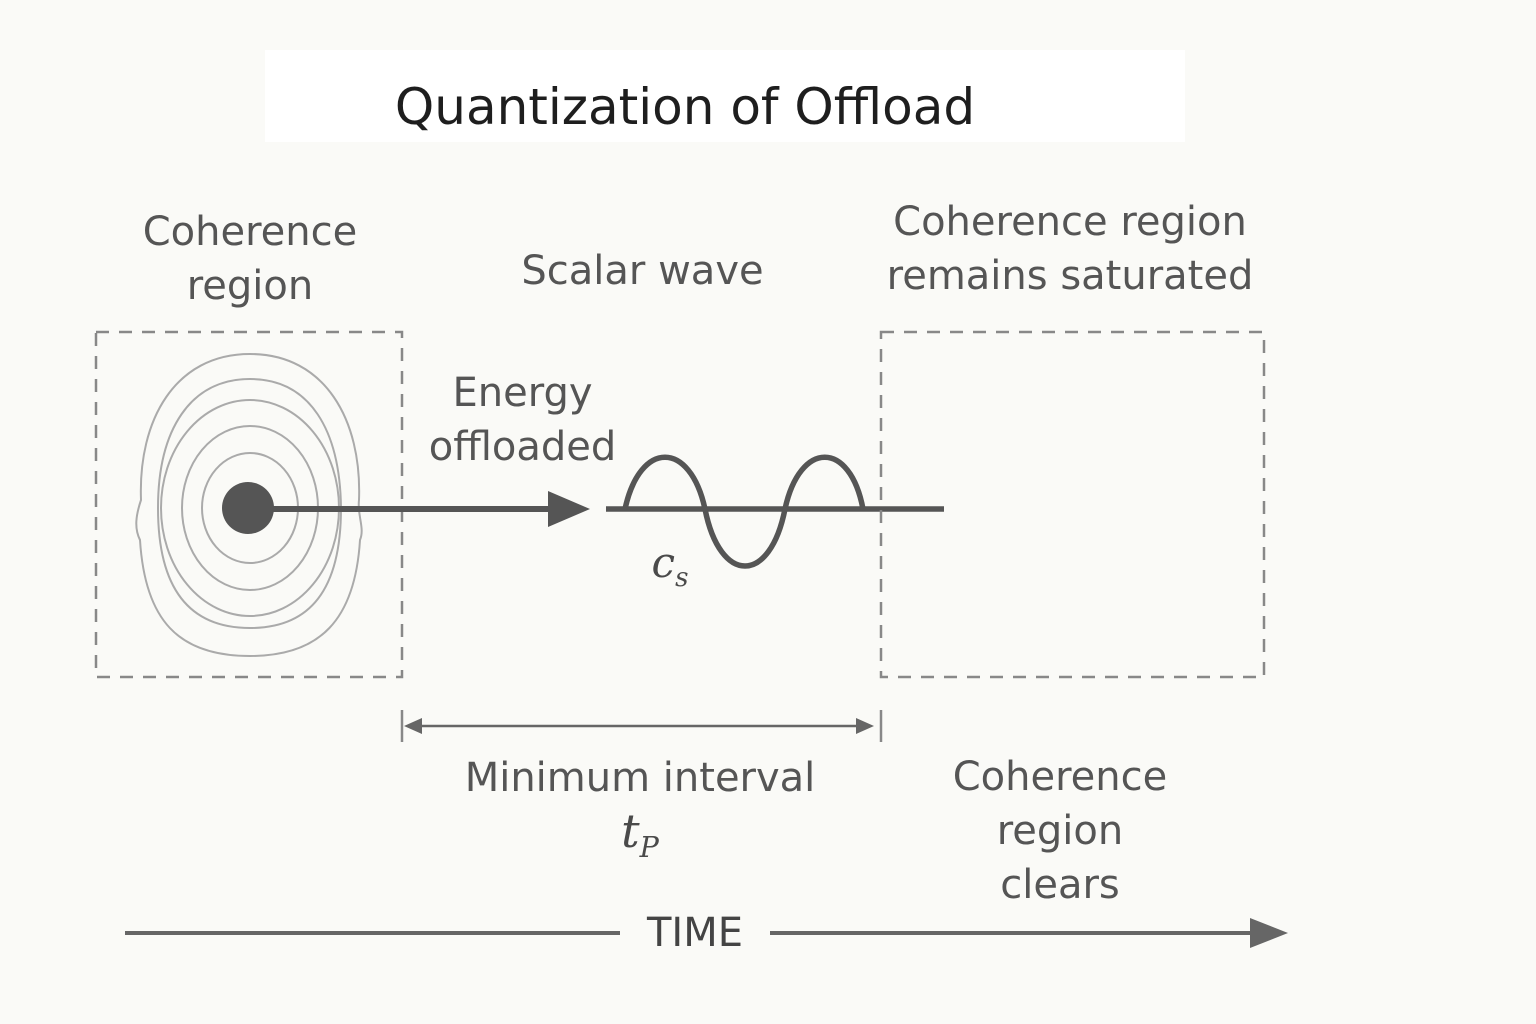  I want to click on minimum-interval-label: Minimum interval, so click(640, 778).